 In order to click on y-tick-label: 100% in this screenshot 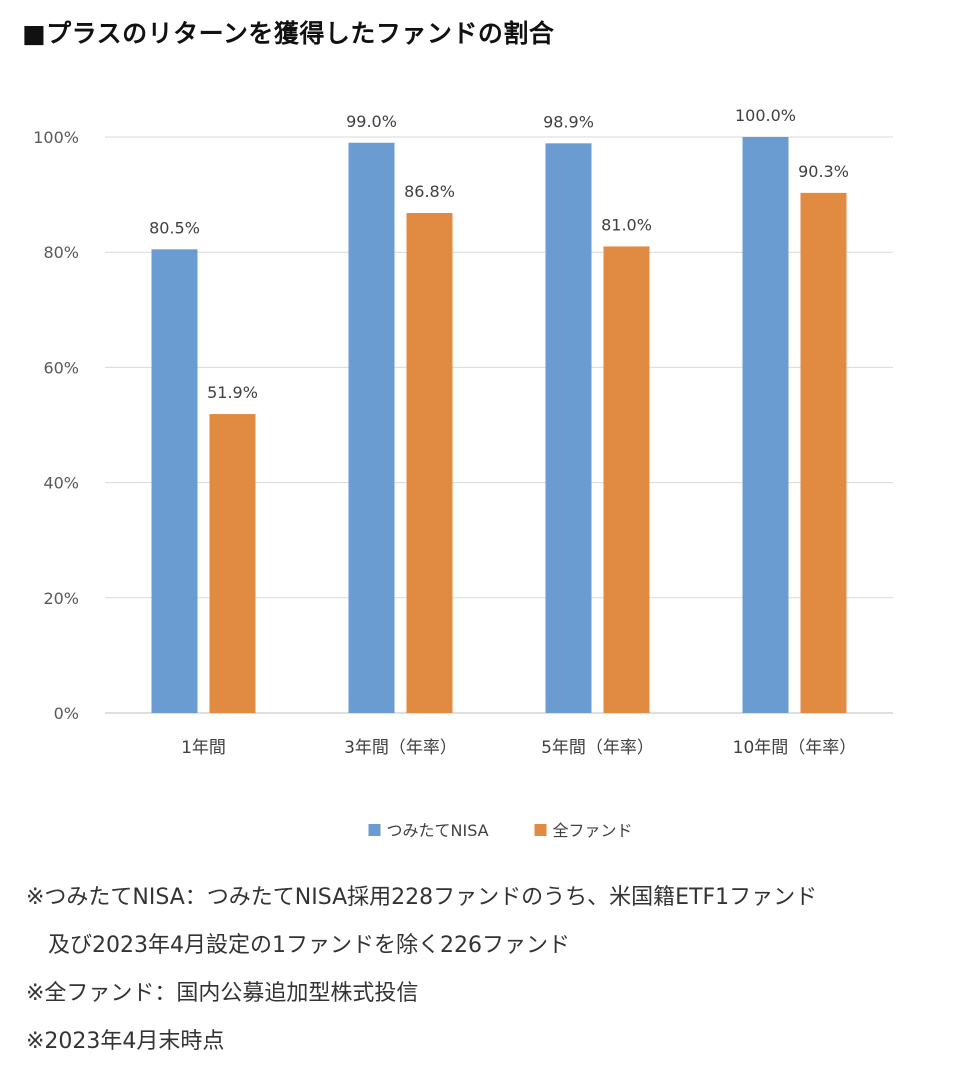, I will do `click(56, 137)`.